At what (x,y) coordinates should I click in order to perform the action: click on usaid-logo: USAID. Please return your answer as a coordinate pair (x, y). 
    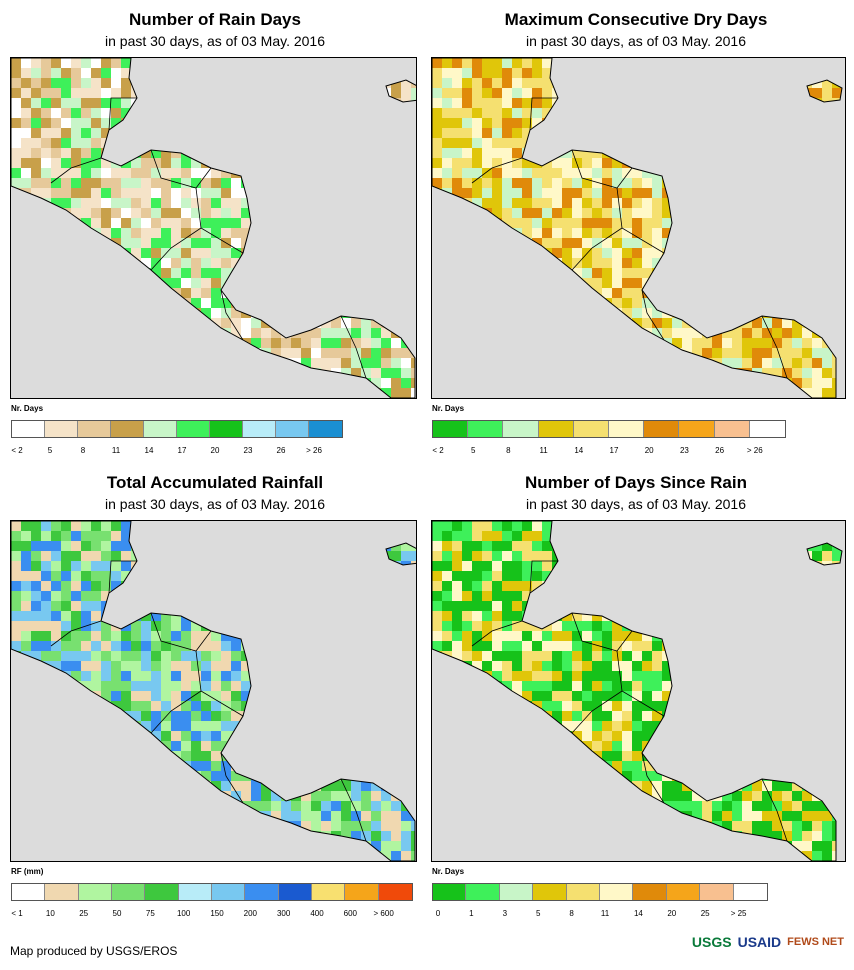
    Looking at the image, I should click on (759, 942).